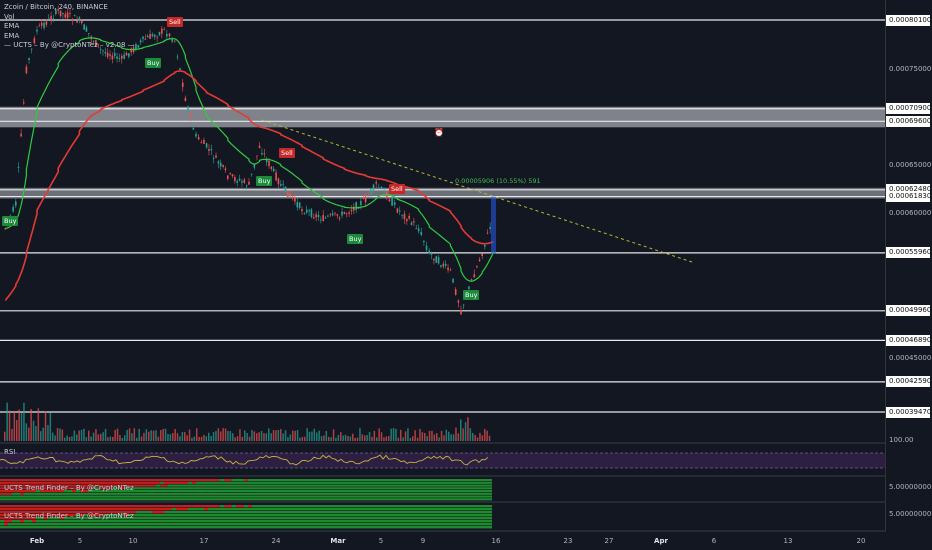 The height and width of the screenshot is (550, 932). I want to click on x-tick-label: Mar, so click(338, 541).